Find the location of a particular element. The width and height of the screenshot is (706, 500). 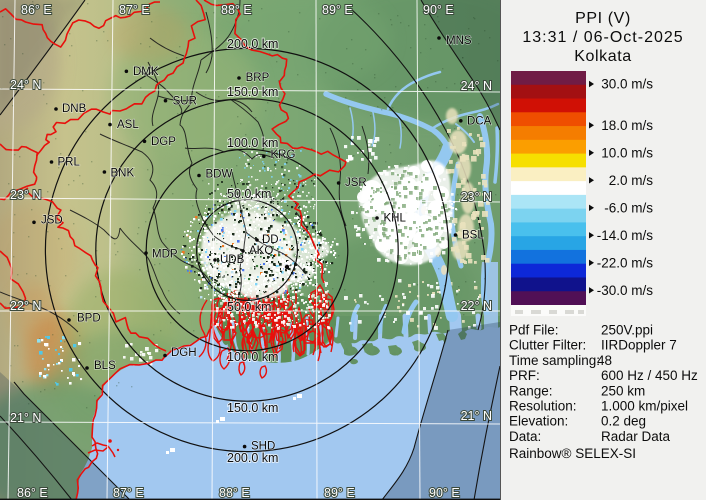

svg-text: BSL is located at coordinates (473, 236).